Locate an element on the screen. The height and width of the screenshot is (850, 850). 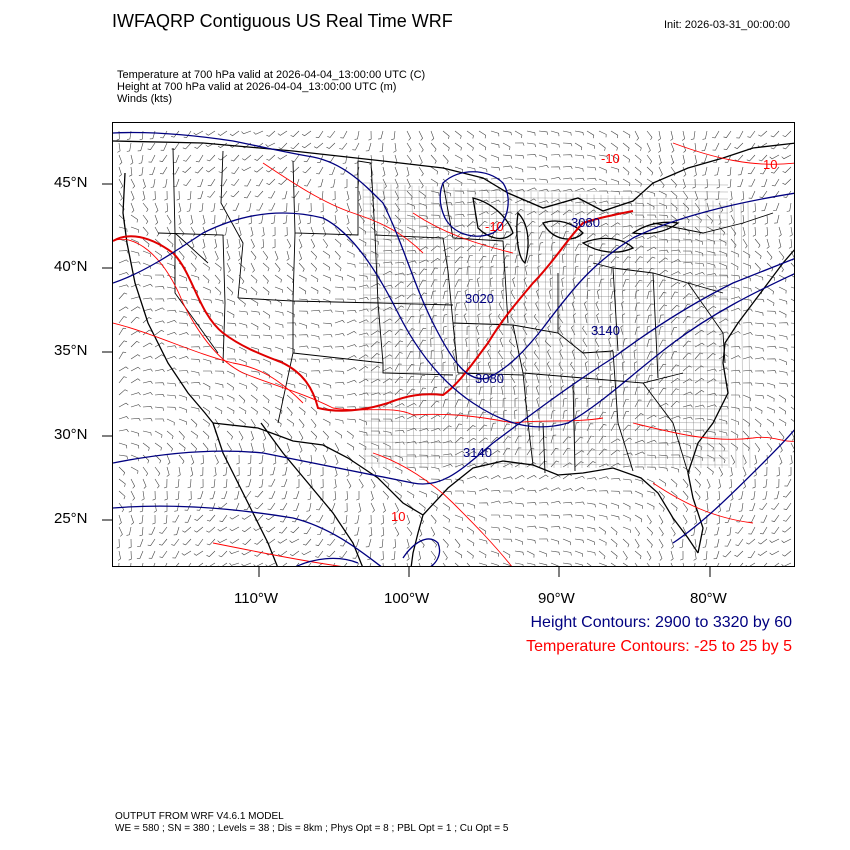
height-contour-label: 3080 is located at coordinates (489, 378).